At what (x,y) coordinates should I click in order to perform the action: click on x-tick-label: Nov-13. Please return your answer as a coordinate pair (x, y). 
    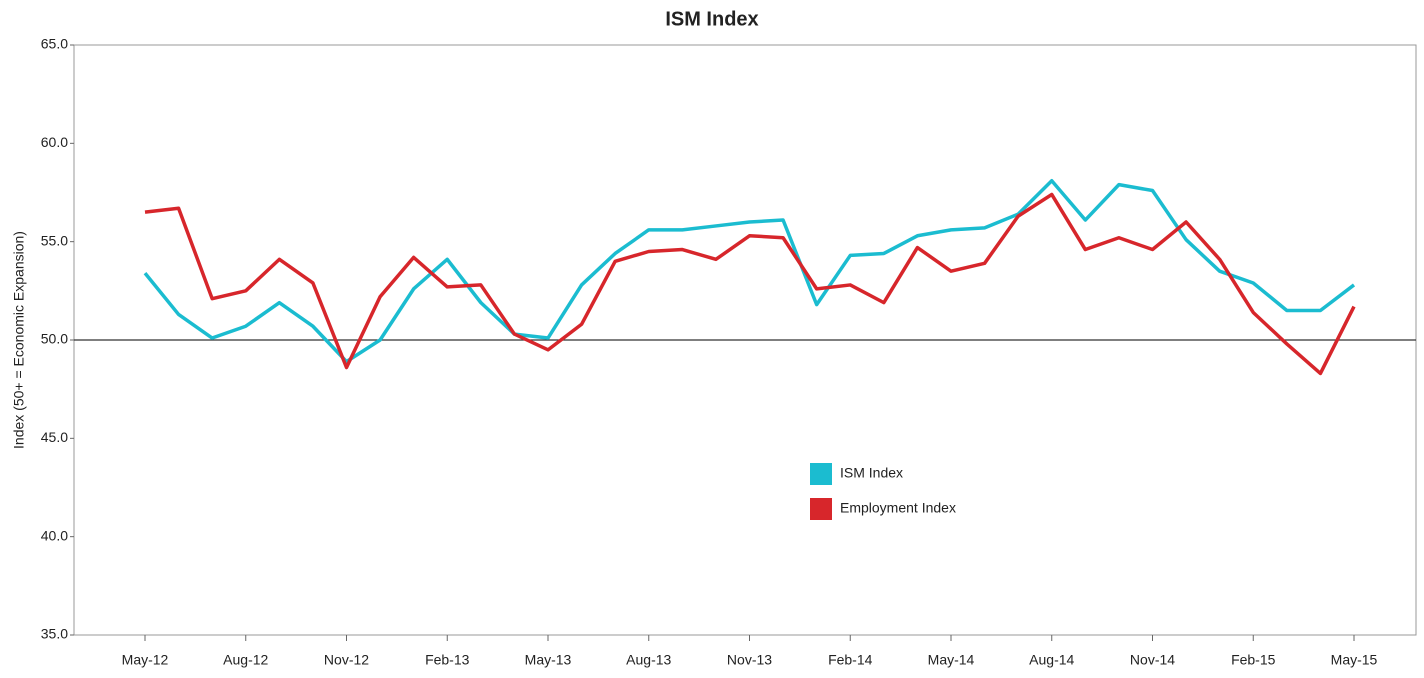
    Looking at the image, I should click on (749, 660).